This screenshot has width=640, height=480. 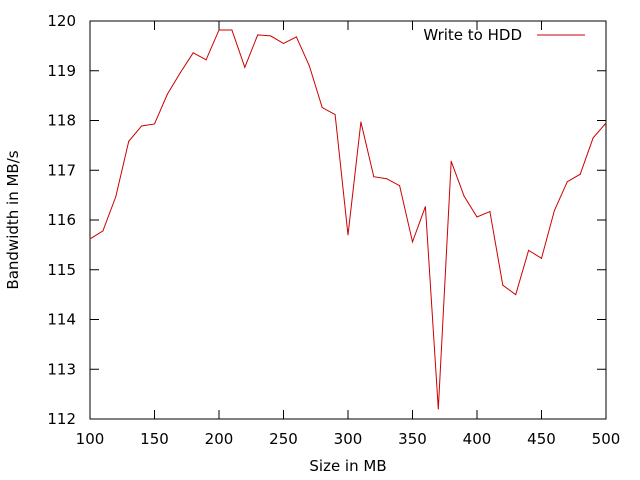 What do you see at coordinates (154, 439) in the screenshot?
I see `x-tick-label: 150` at bounding box center [154, 439].